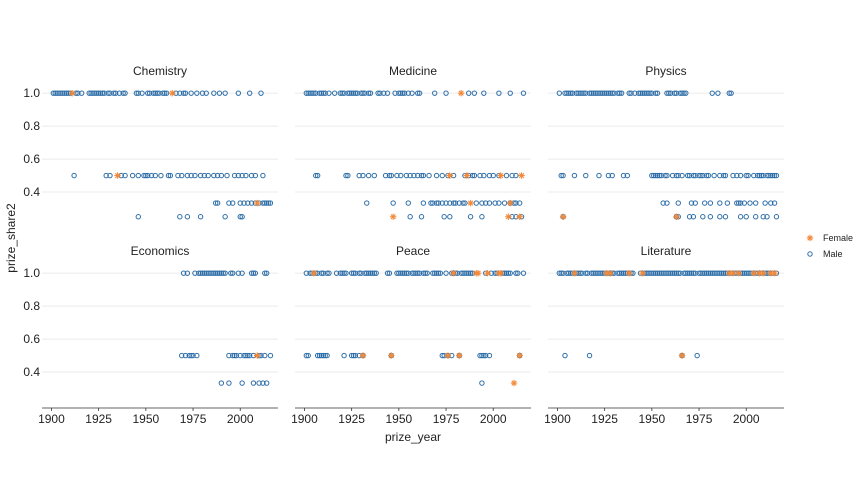 The height and width of the screenshot is (504, 864). I want to click on x-tick-label: 2000, so click(493, 419).